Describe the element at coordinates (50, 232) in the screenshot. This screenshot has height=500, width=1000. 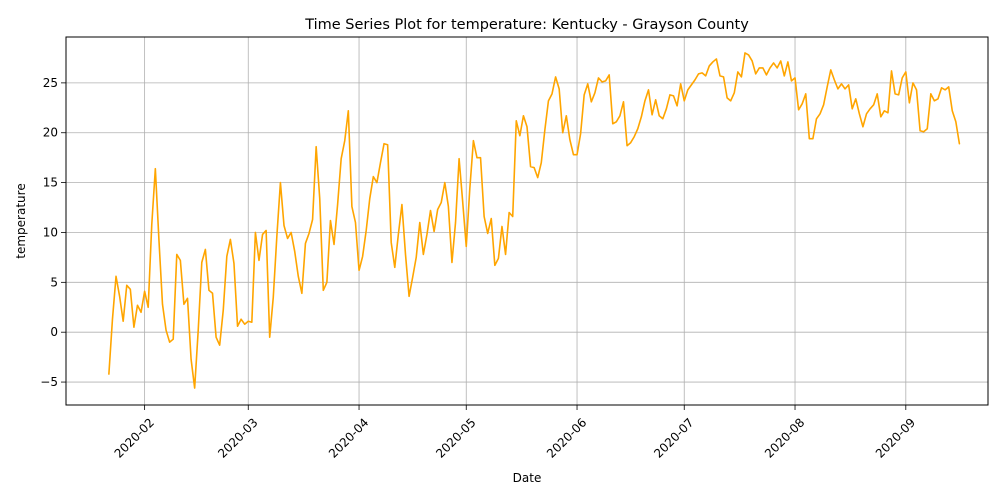
I see `y-tick-label: 10` at that location.